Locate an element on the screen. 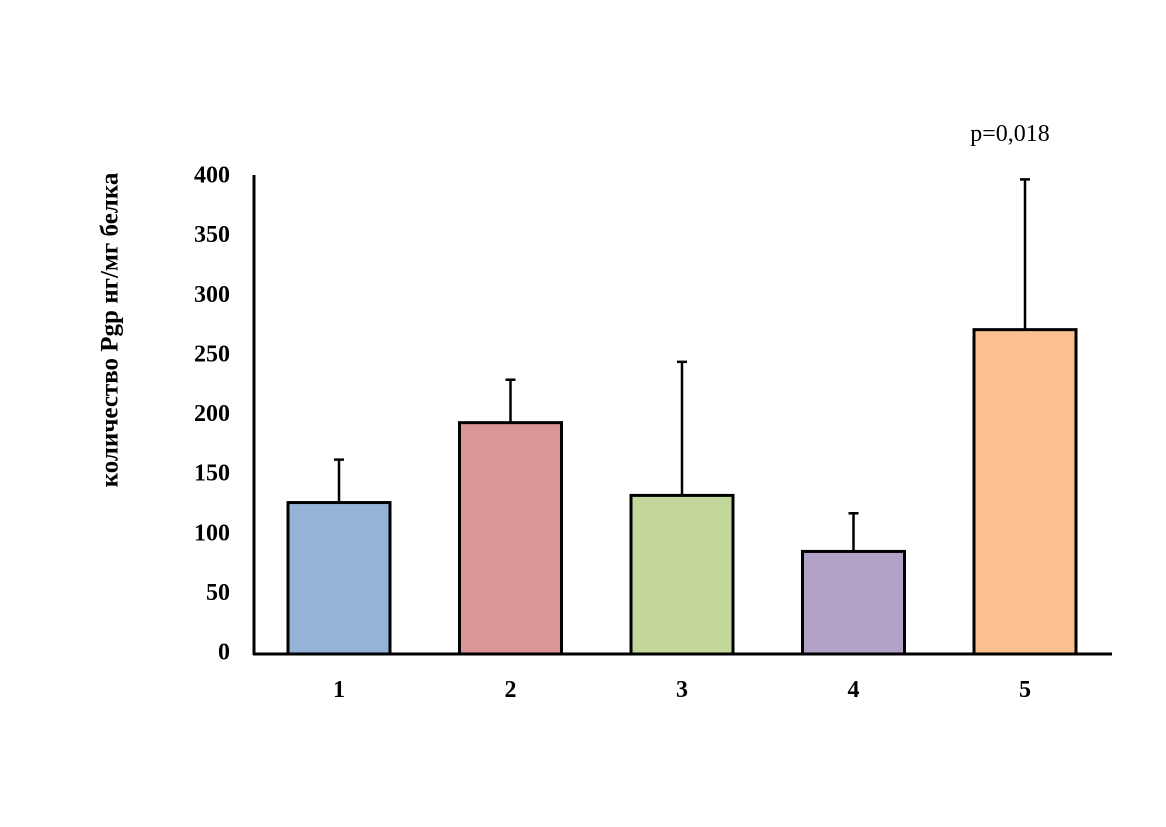 The image size is (1166, 827). y-tick-label: 150 is located at coordinates (212, 474).